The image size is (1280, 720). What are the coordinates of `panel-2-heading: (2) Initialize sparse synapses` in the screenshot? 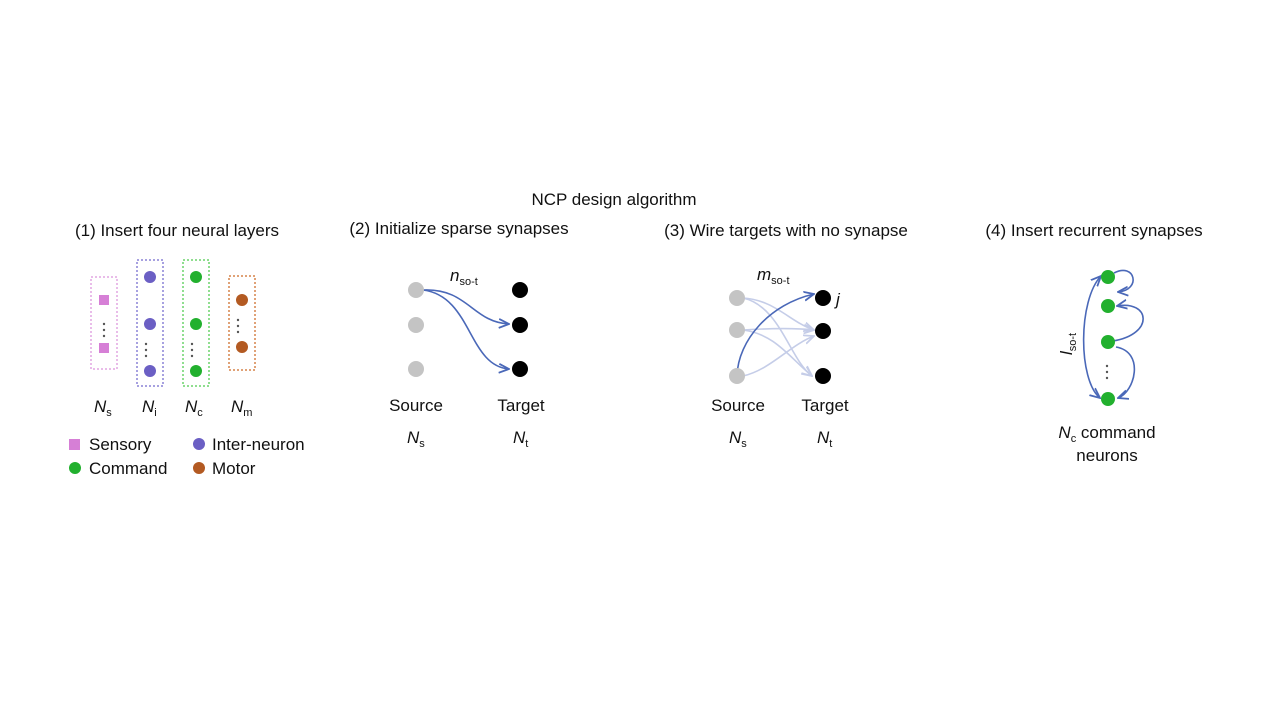 It's located at (458, 228).